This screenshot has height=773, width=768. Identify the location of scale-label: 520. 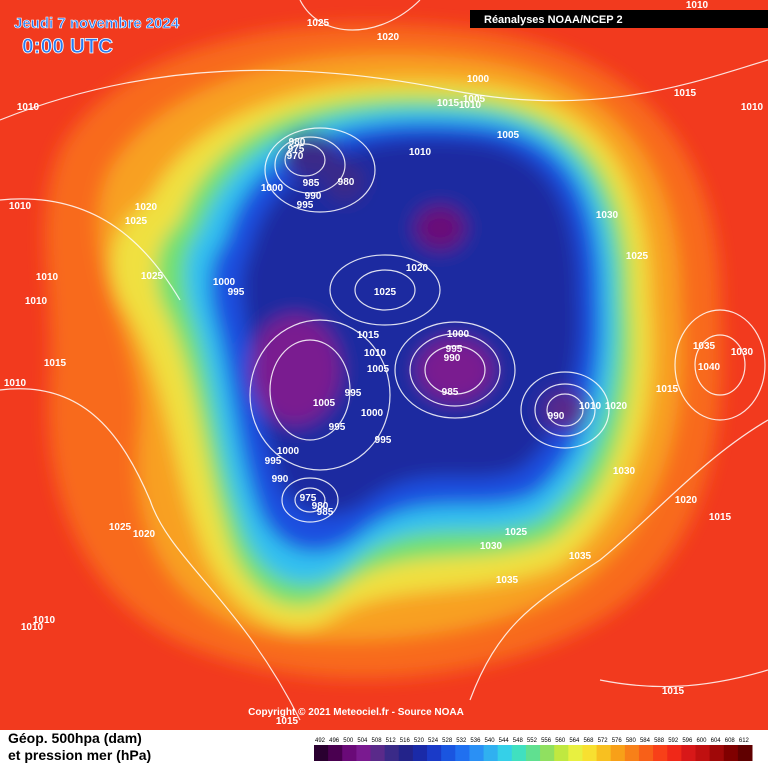
(419, 741).